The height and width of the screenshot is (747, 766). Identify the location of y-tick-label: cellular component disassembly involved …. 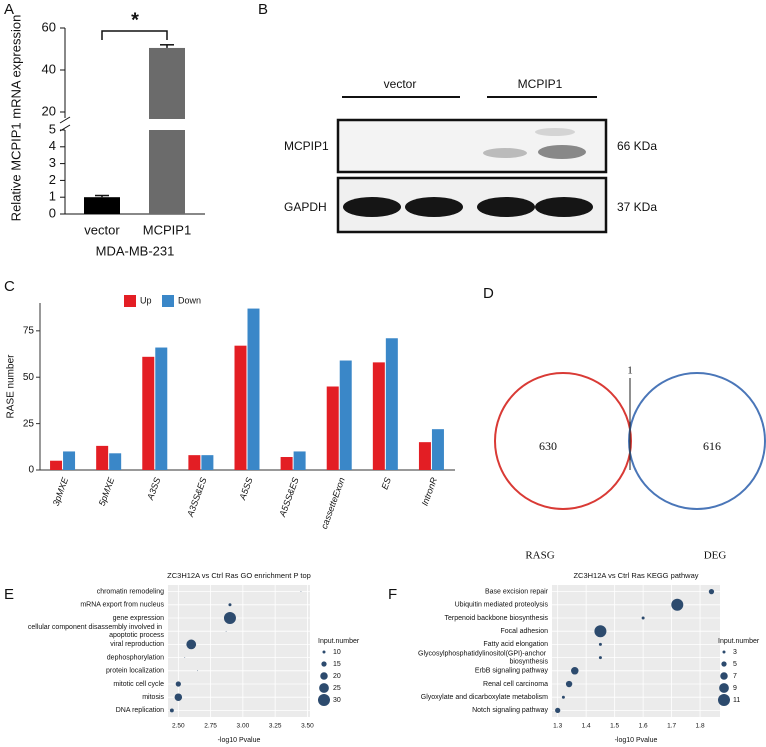
(96, 631).